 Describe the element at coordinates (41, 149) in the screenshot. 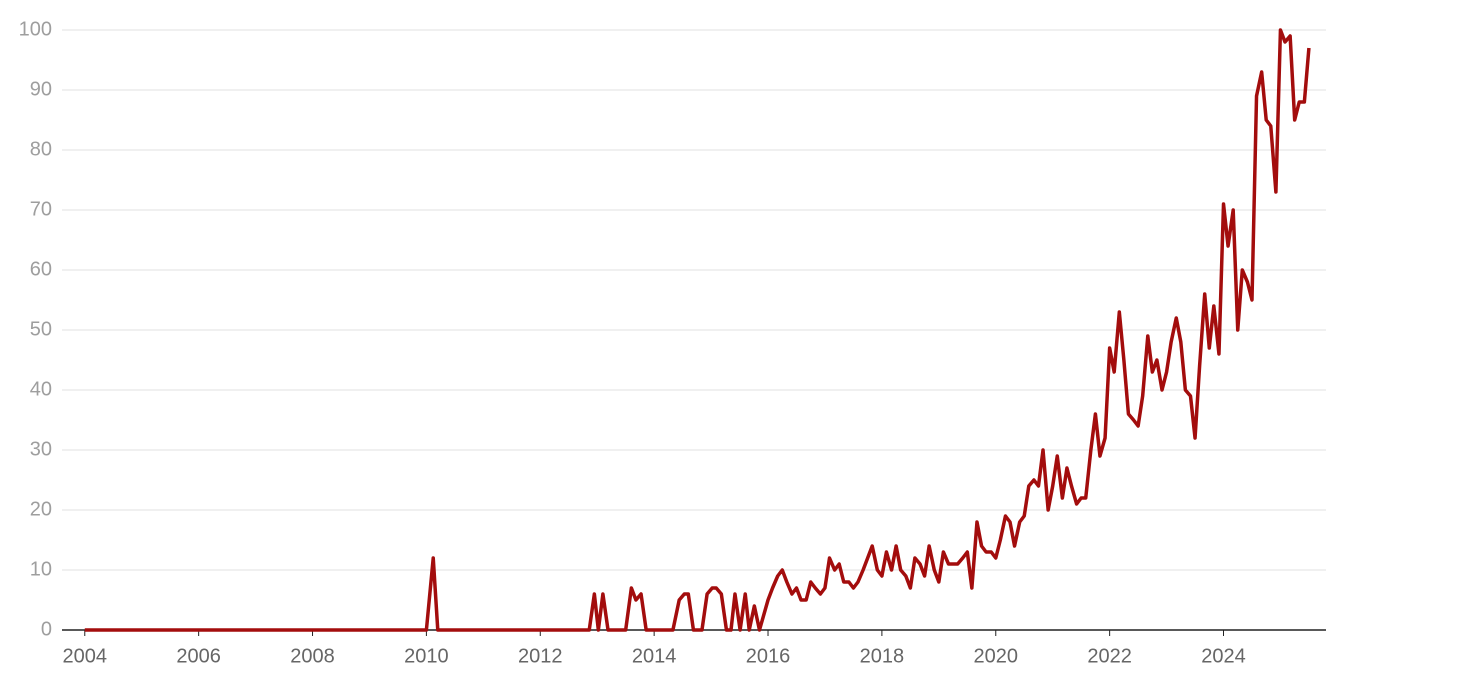

I see `y-tick-label: 80` at that location.